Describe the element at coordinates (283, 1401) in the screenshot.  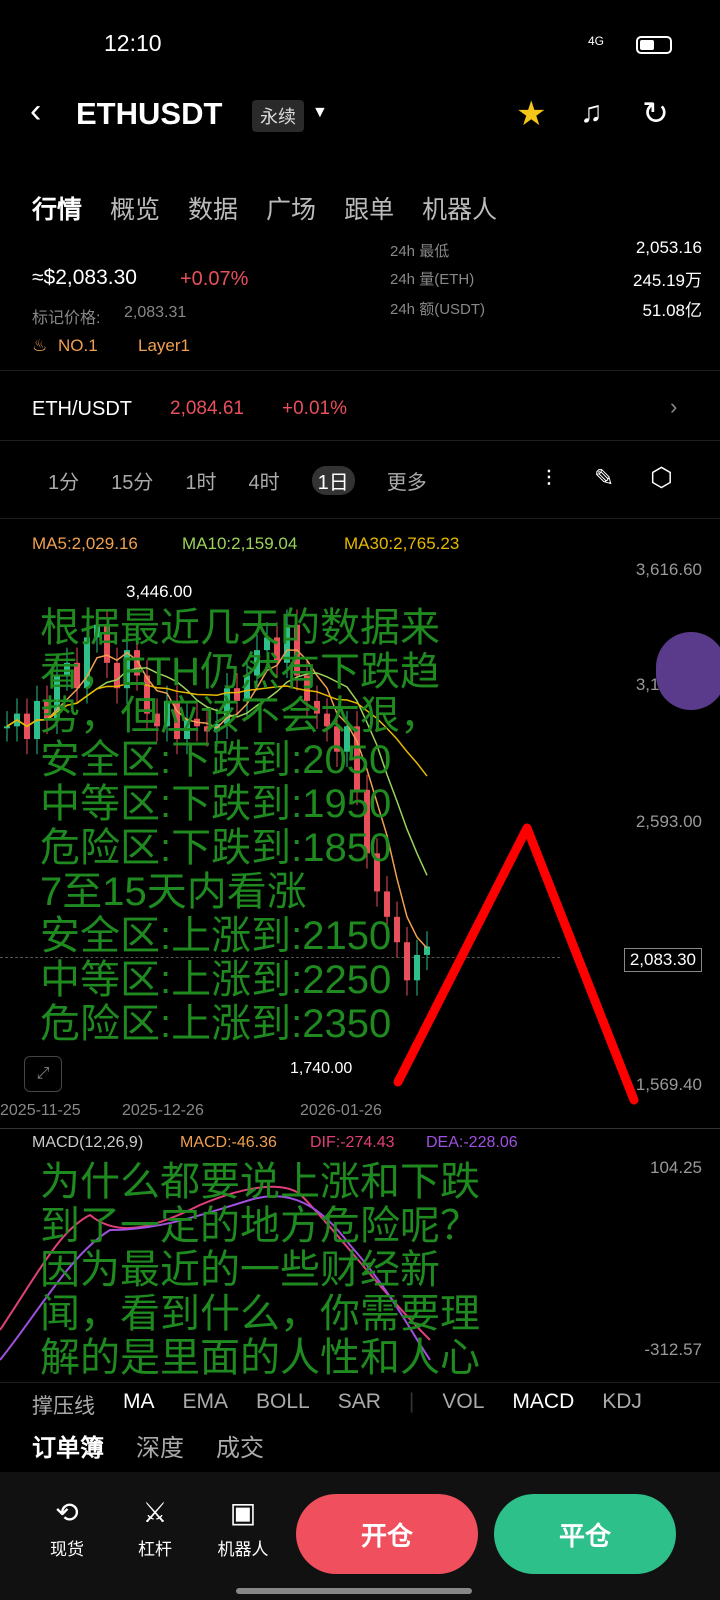
I see `indicator-boll: BOLL` at that location.